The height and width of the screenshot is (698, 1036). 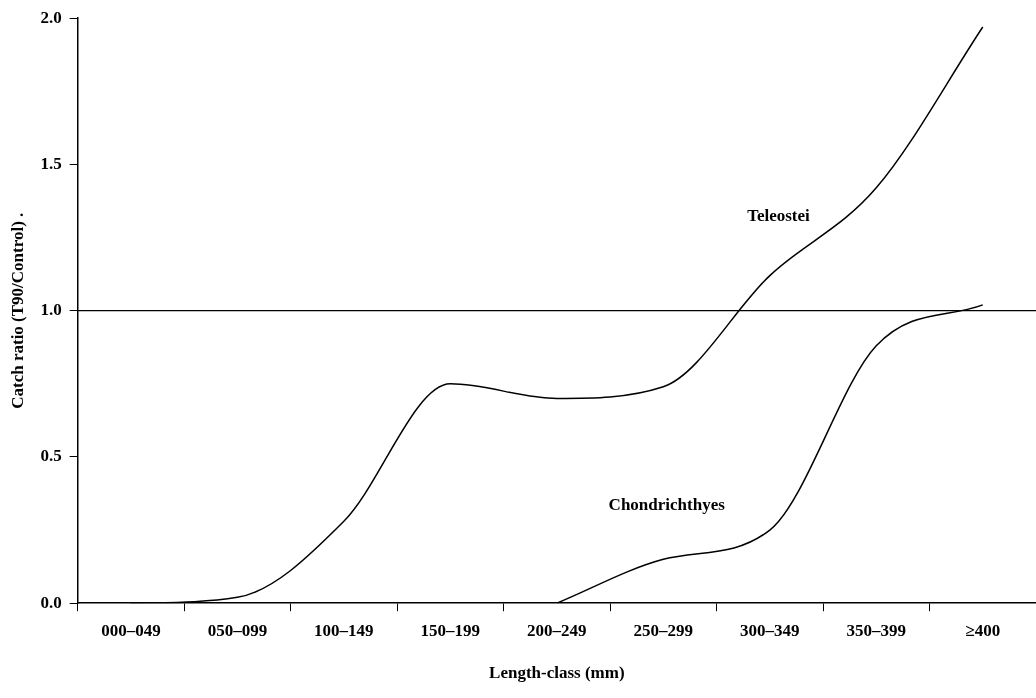 What do you see at coordinates (983, 630) in the screenshot?
I see `x-tick-label: ≥400` at bounding box center [983, 630].